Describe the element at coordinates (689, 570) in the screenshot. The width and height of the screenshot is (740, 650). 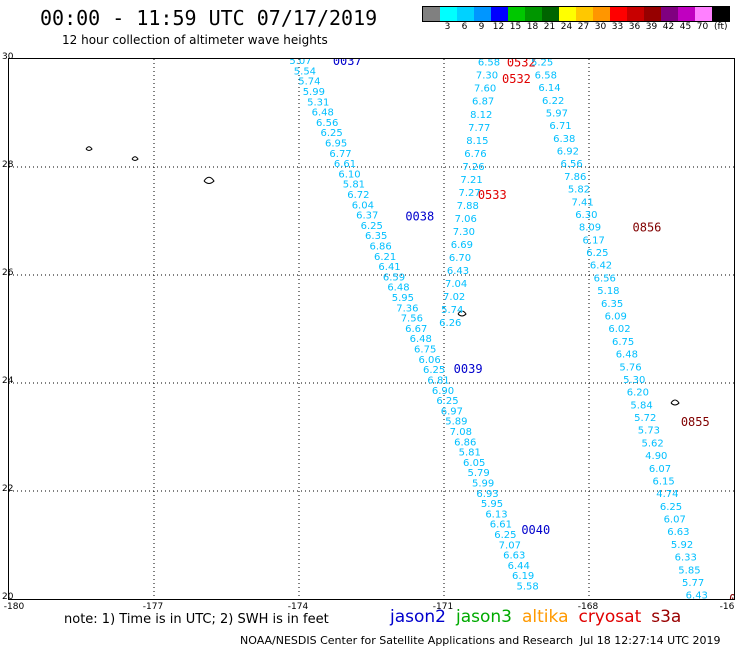
I see `wave-height-value: 5.85` at that location.